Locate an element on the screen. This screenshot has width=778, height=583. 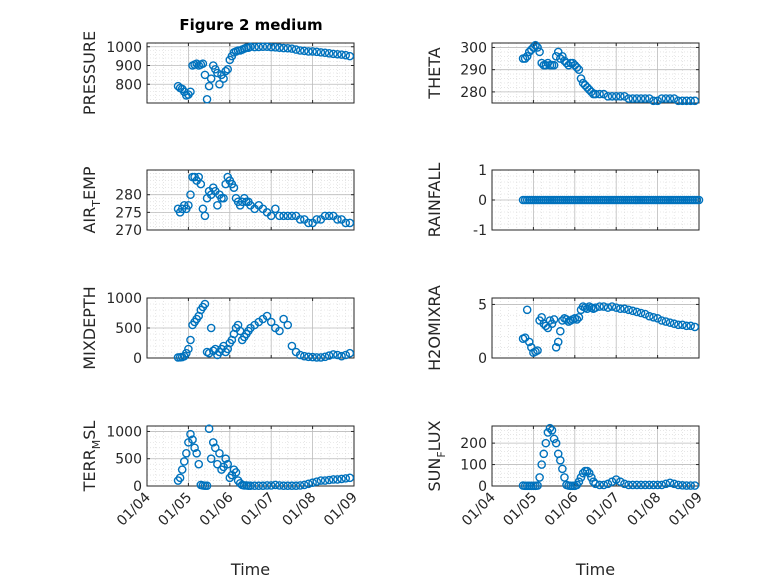
y-axis-label: SUNFLUX is located at coordinates (436, 455).